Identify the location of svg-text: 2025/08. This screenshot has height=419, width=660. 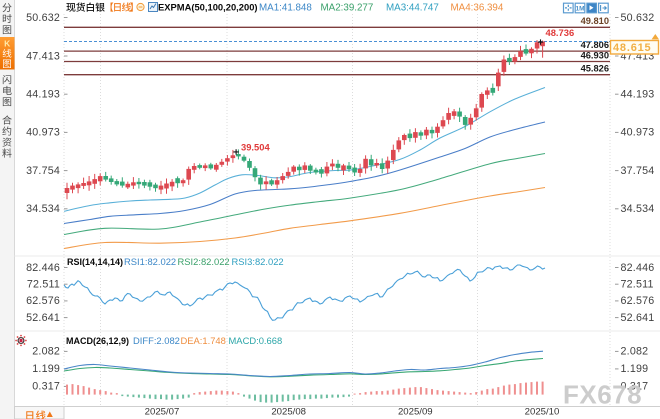
(288, 412).